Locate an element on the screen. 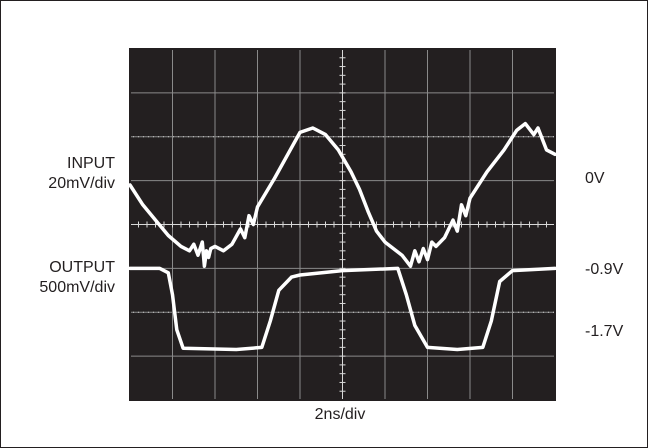  output-trace is located at coordinates (342, 309).